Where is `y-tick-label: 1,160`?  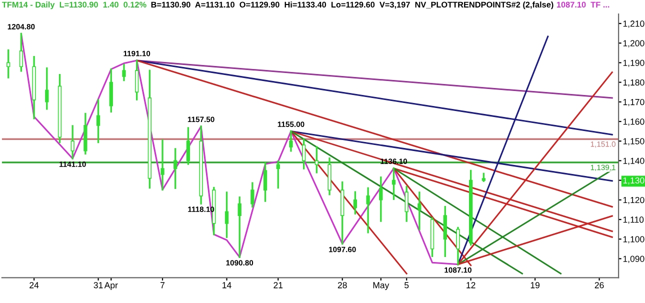 y-tick-label: 1,160 is located at coordinates (633, 122).